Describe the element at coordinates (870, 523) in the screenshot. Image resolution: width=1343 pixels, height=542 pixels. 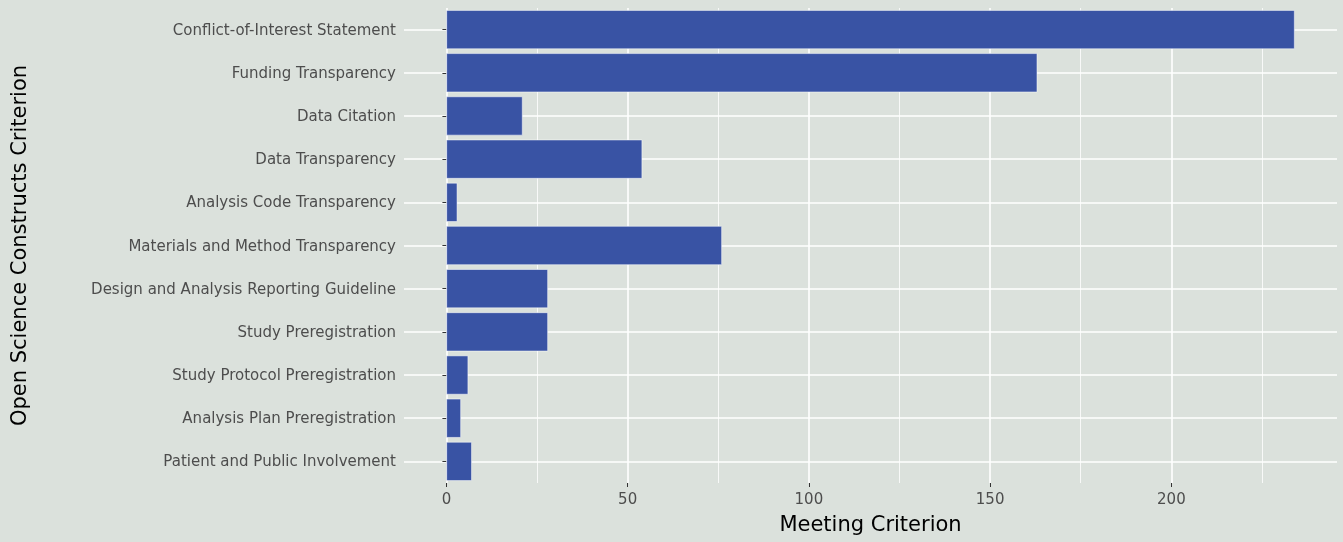
I see `x-axis-title: Meeting Criterion` at that location.